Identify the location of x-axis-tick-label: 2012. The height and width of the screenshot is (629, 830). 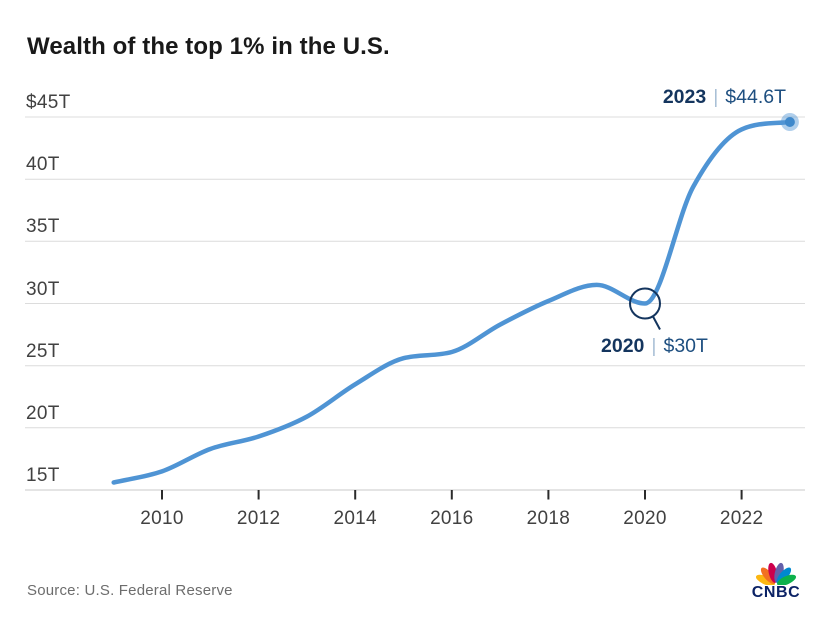
(258, 518).